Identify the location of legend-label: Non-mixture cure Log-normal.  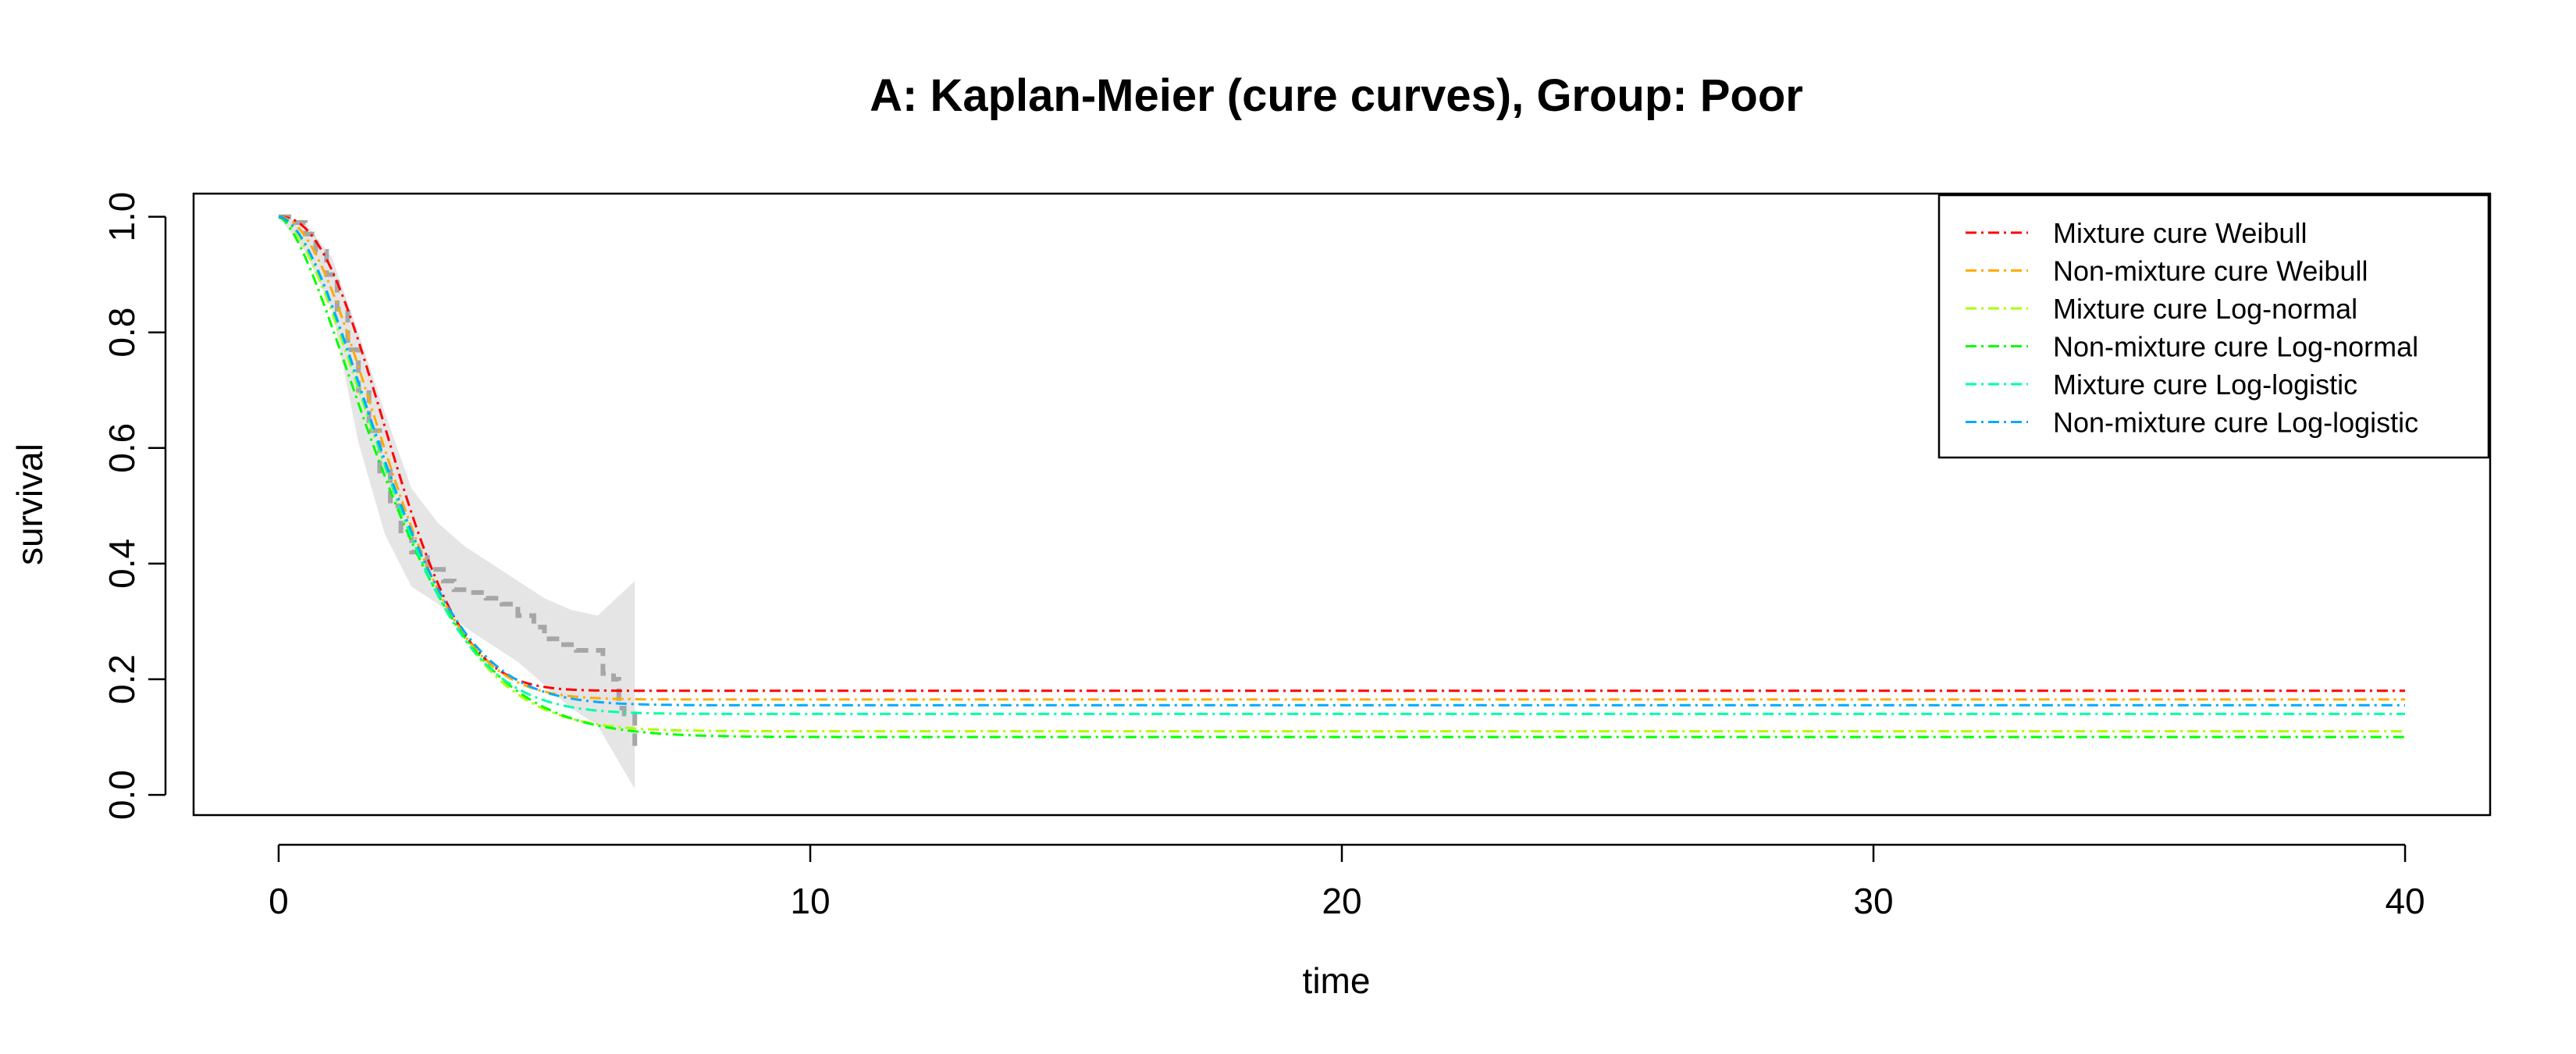
(2235, 347).